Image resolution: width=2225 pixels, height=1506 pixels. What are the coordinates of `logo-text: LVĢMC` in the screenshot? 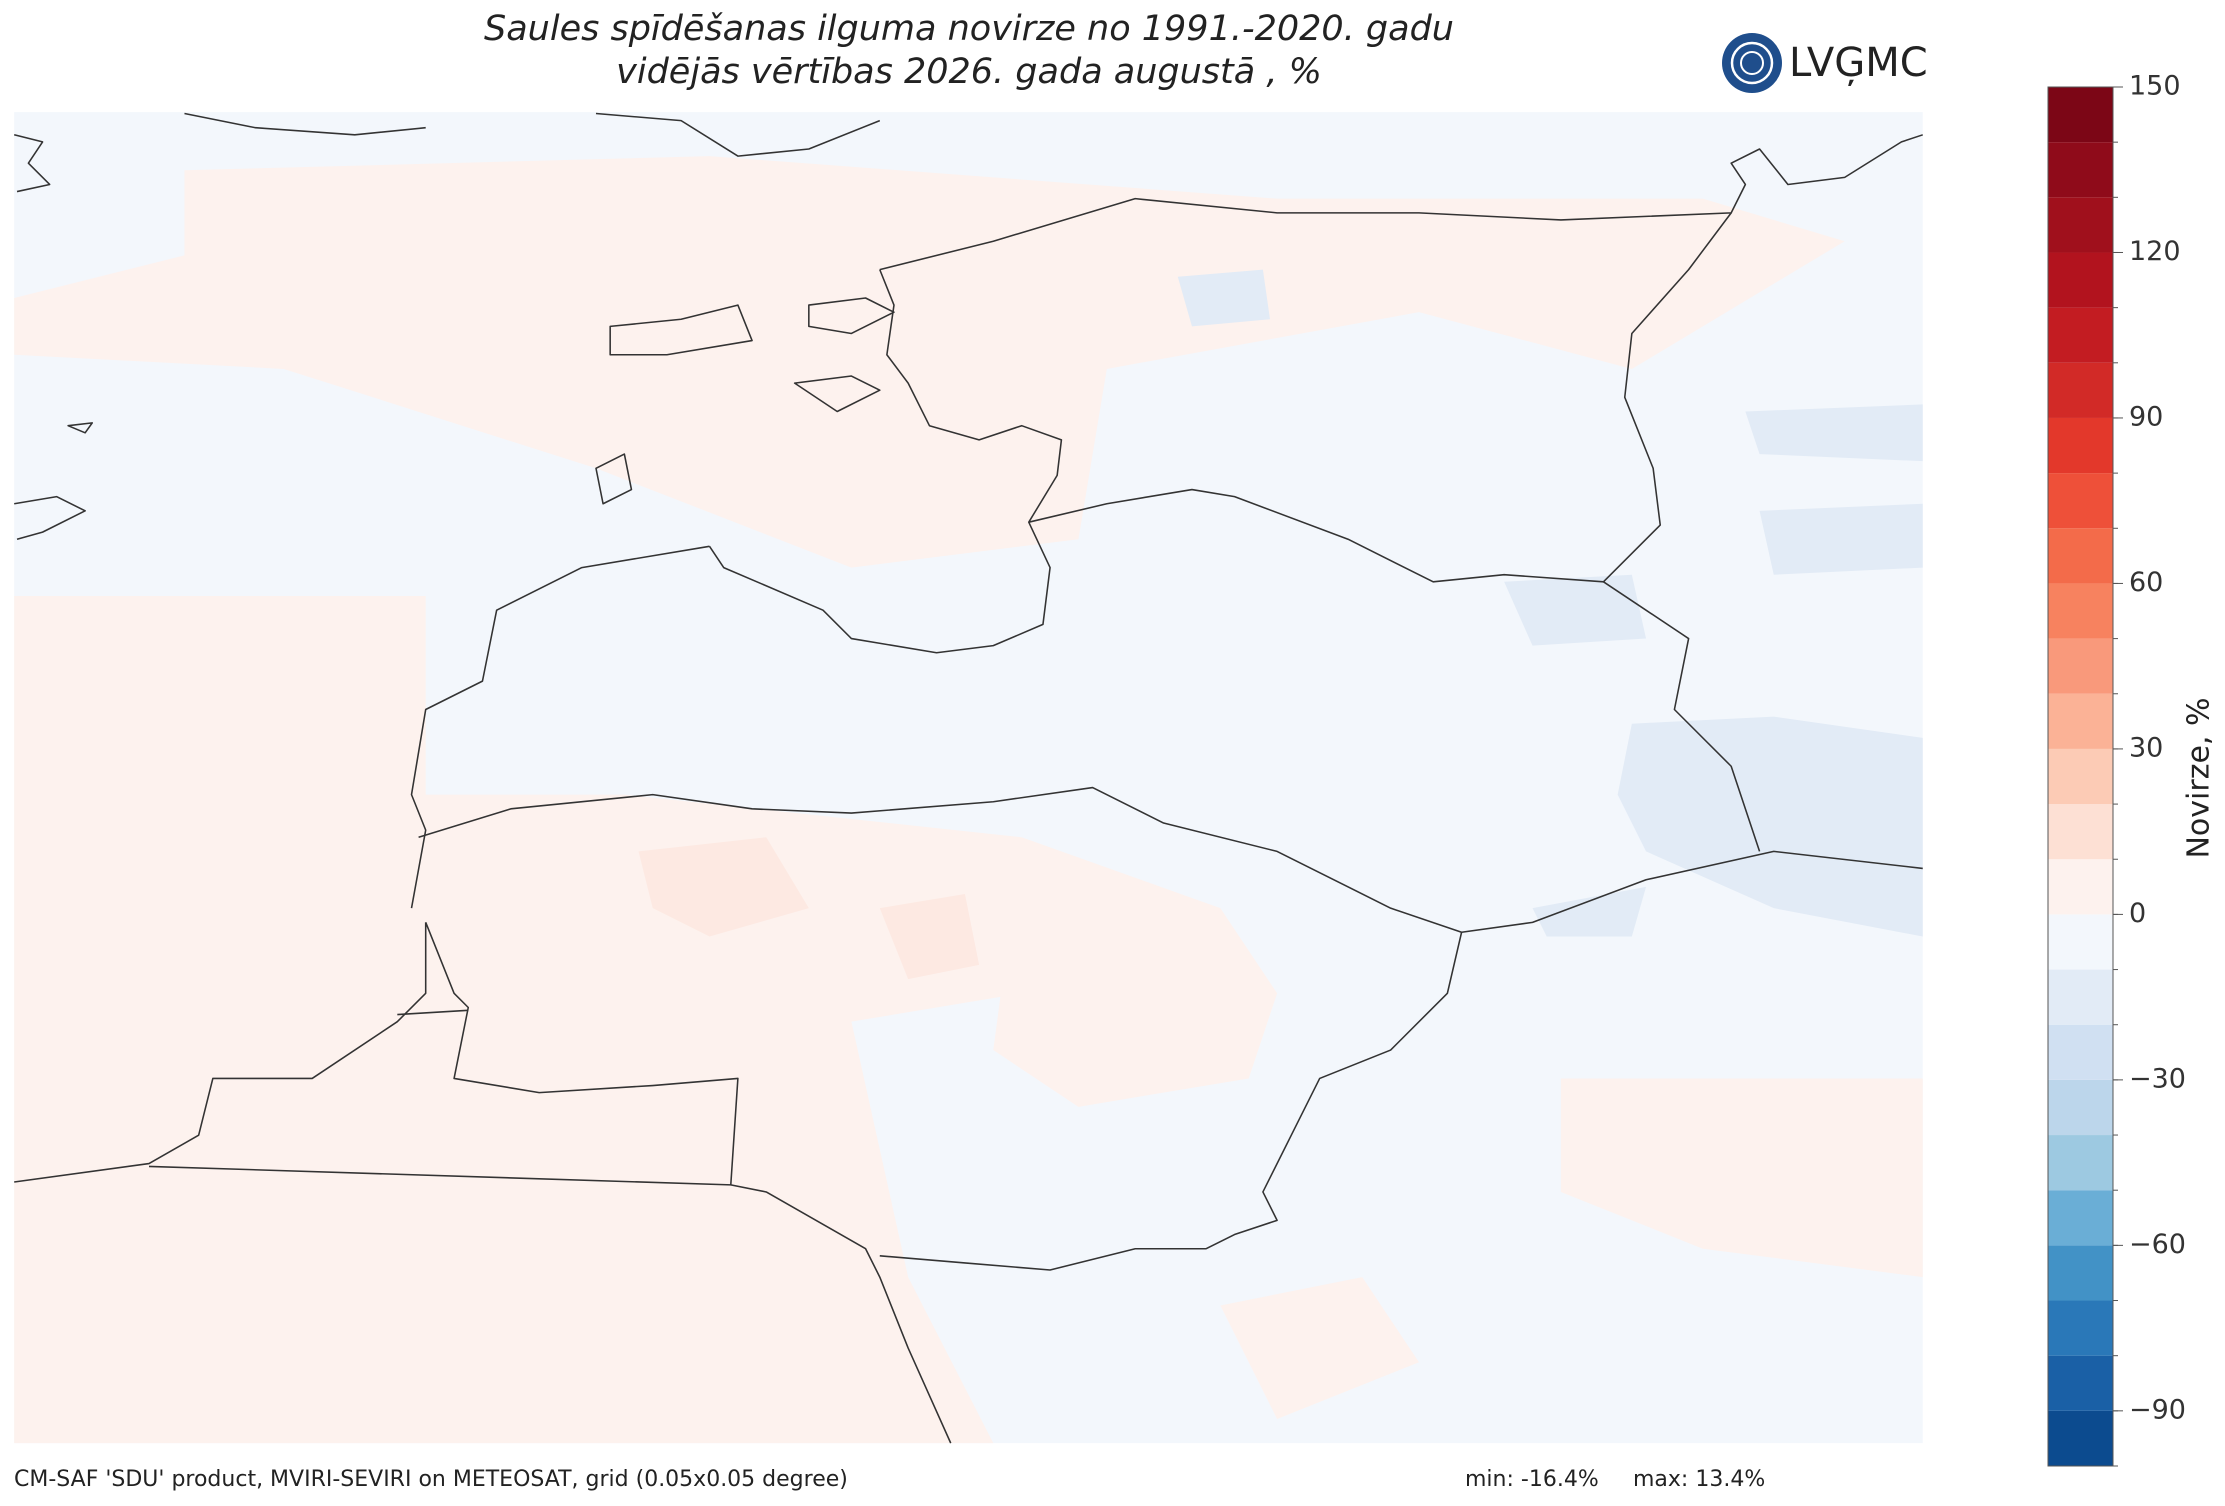 It's located at (1858, 63).